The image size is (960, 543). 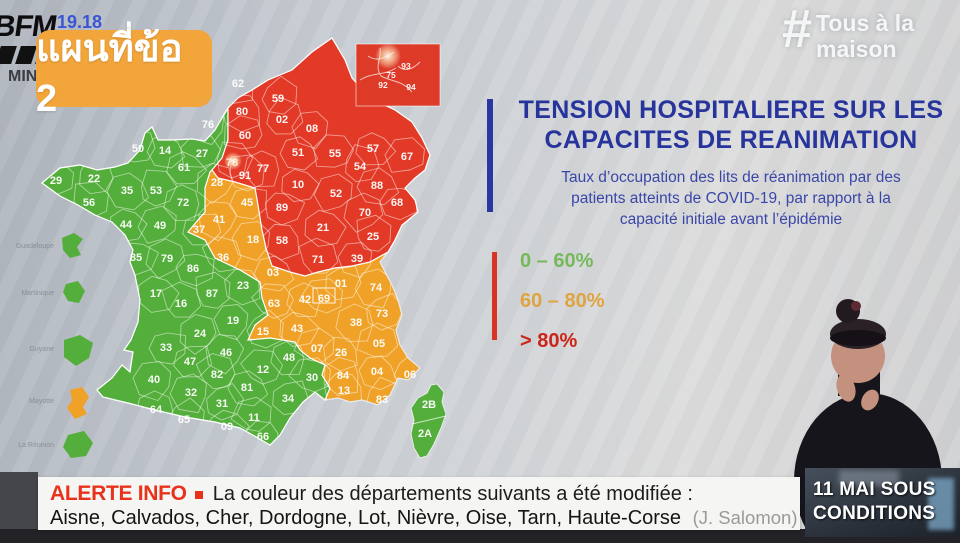 What do you see at coordinates (243, 286) in the screenshot?
I see `dept-label-23: 23` at bounding box center [243, 286].